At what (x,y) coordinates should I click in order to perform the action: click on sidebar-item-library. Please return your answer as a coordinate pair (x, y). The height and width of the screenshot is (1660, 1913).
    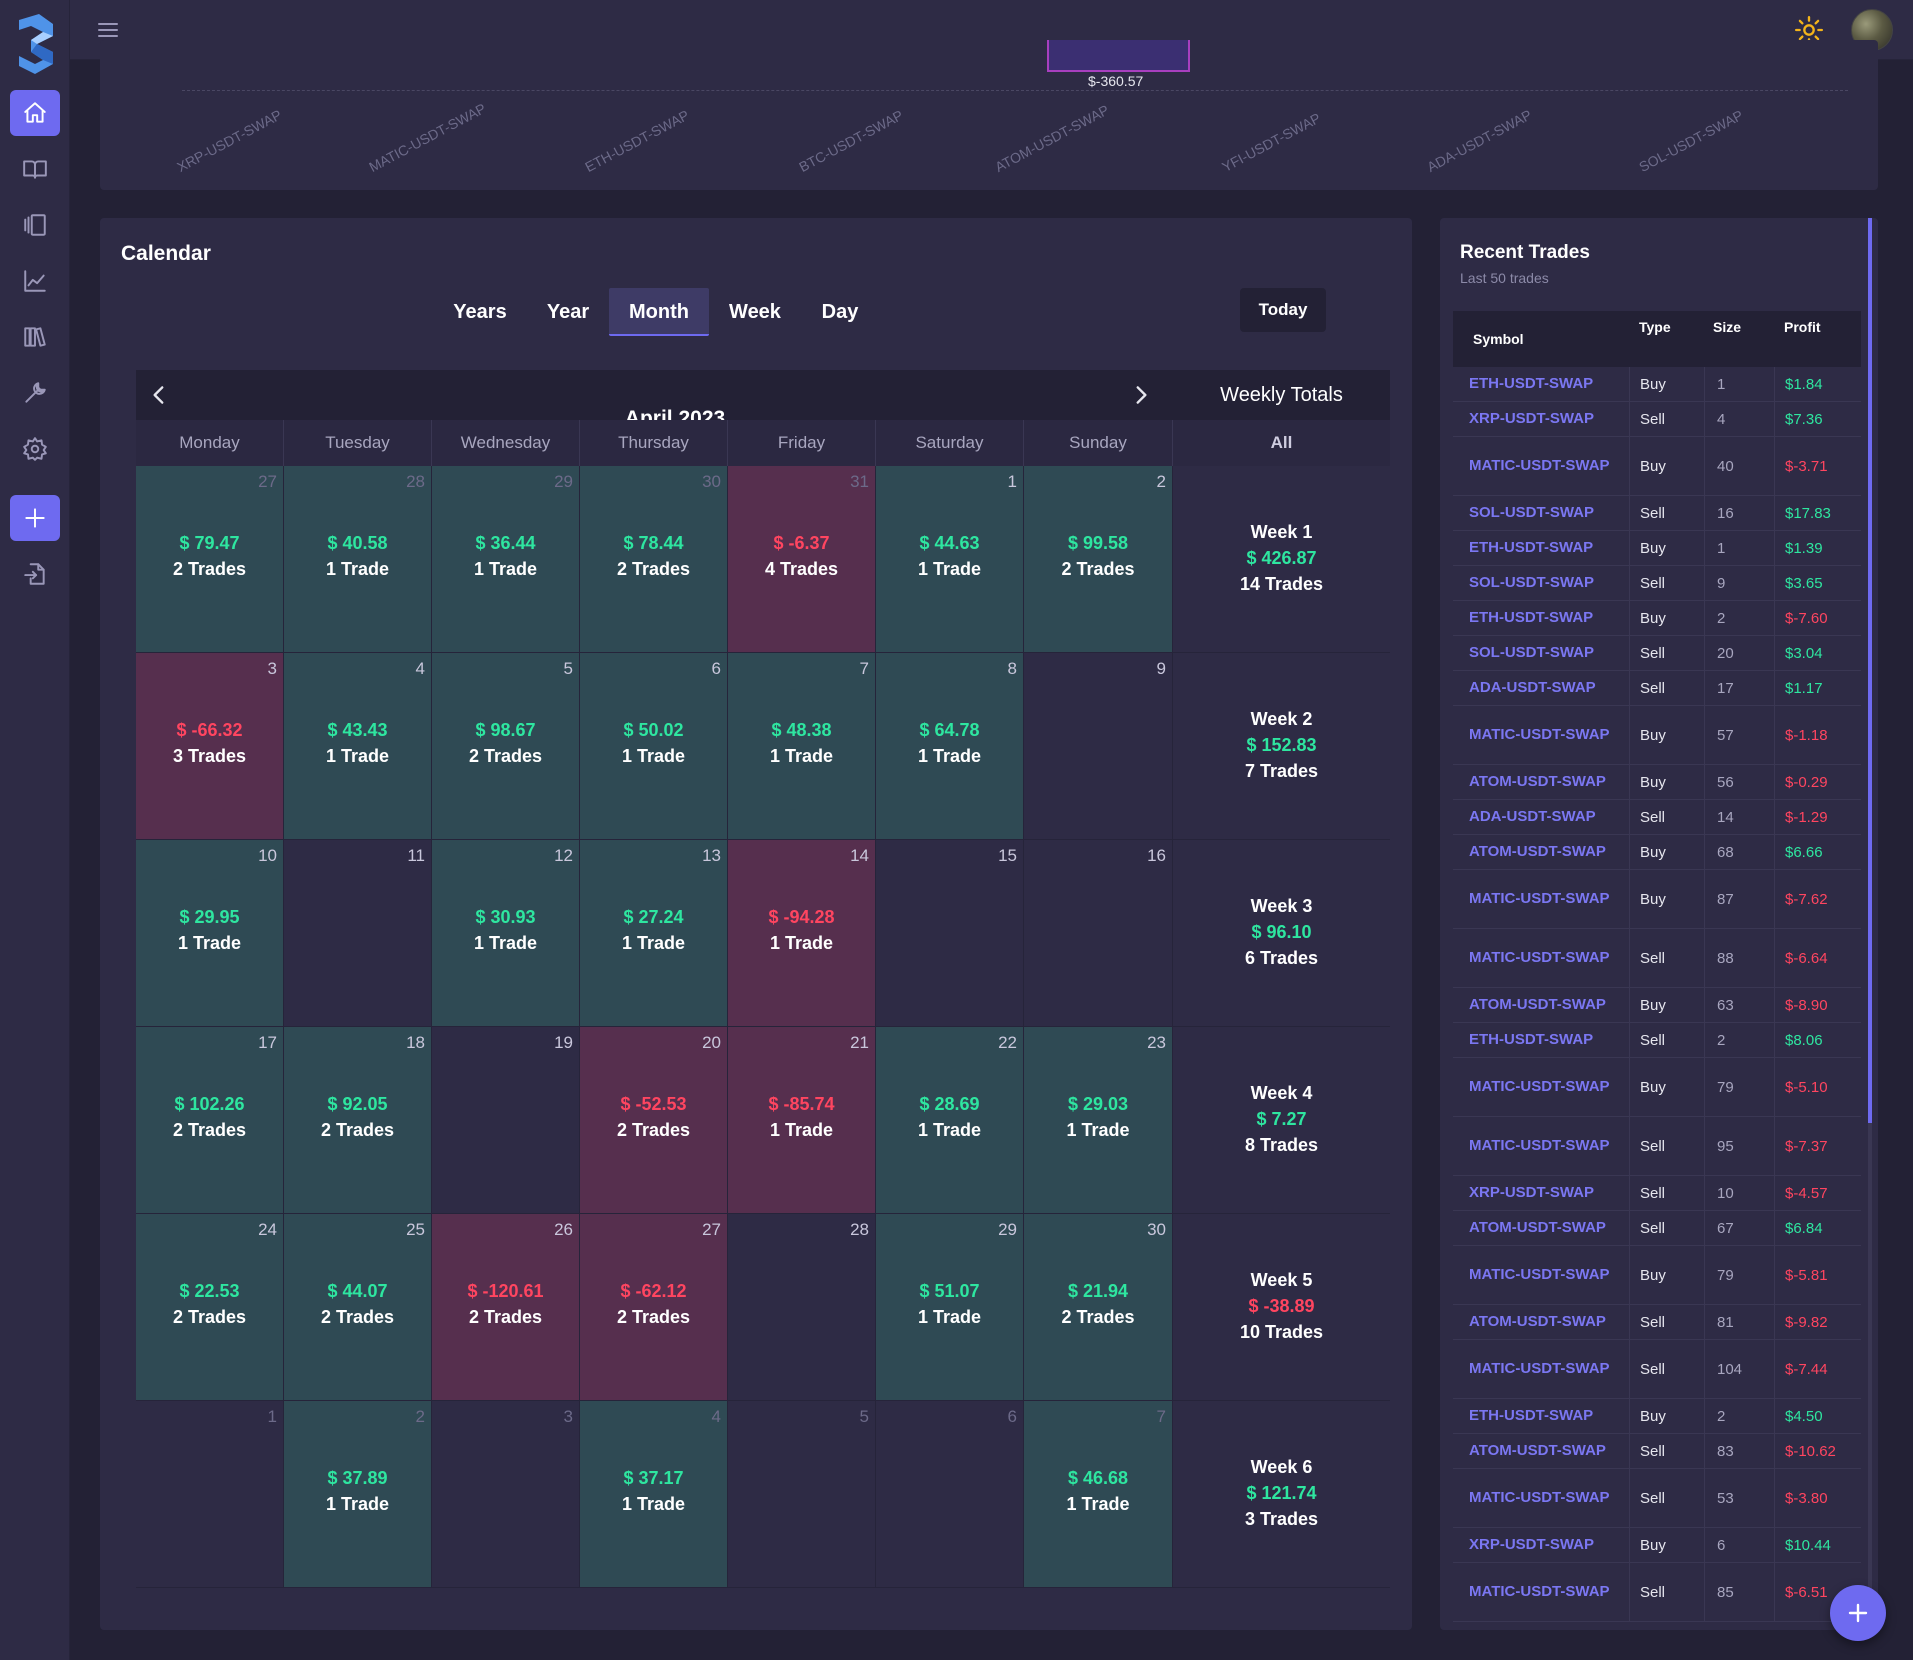
    Looking at the image, I should click on (35, 337).